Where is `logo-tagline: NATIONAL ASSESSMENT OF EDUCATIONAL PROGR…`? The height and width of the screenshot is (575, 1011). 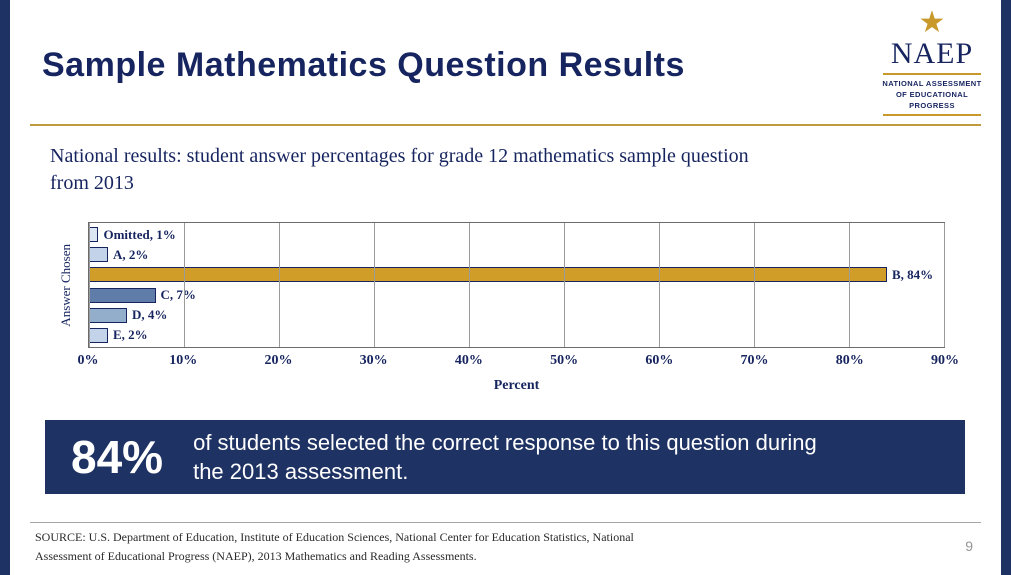
logo-tagline: NATIONAL ASSESSMENT OF EDUCATIONAL PROGR… is located at coordinates (932, 95).